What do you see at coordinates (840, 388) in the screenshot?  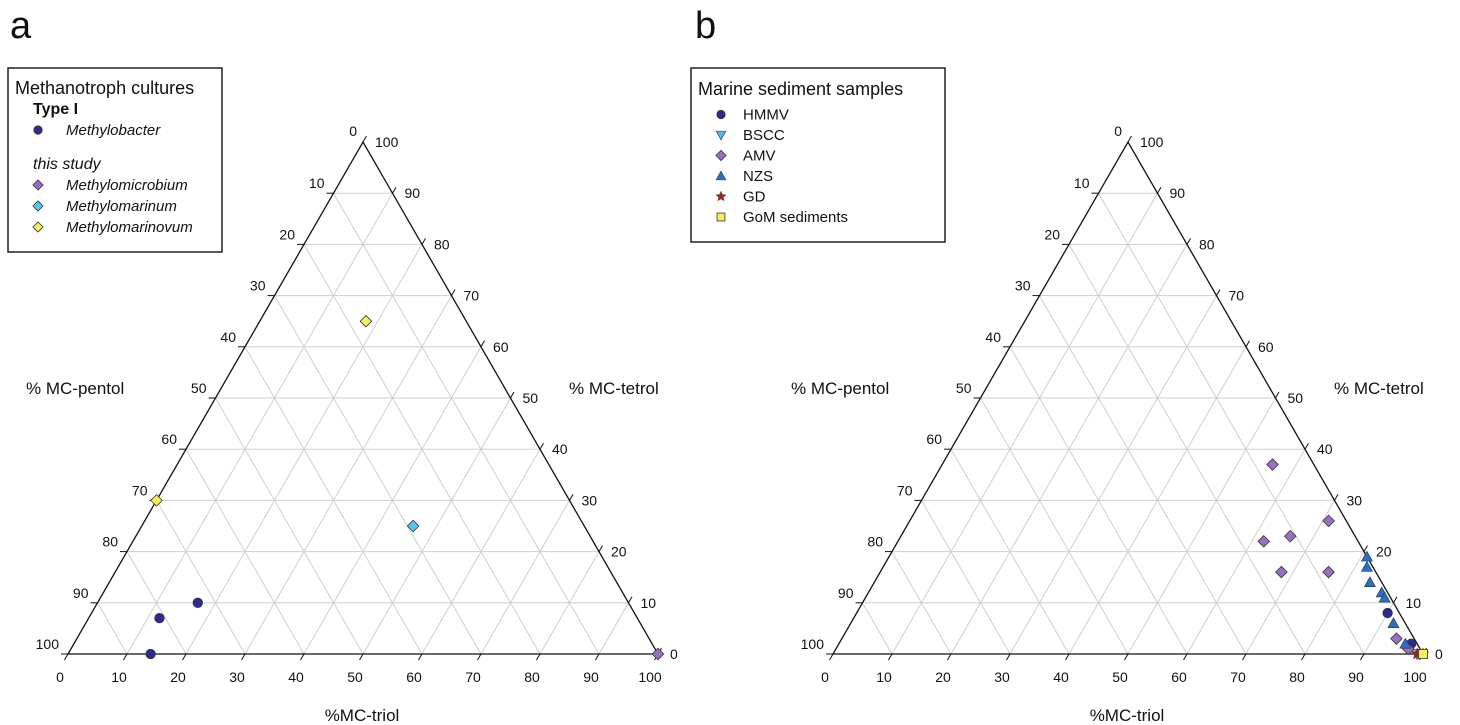 I see `axis-title-pentol: % MC-pentol` at bounding box center [840, 388].